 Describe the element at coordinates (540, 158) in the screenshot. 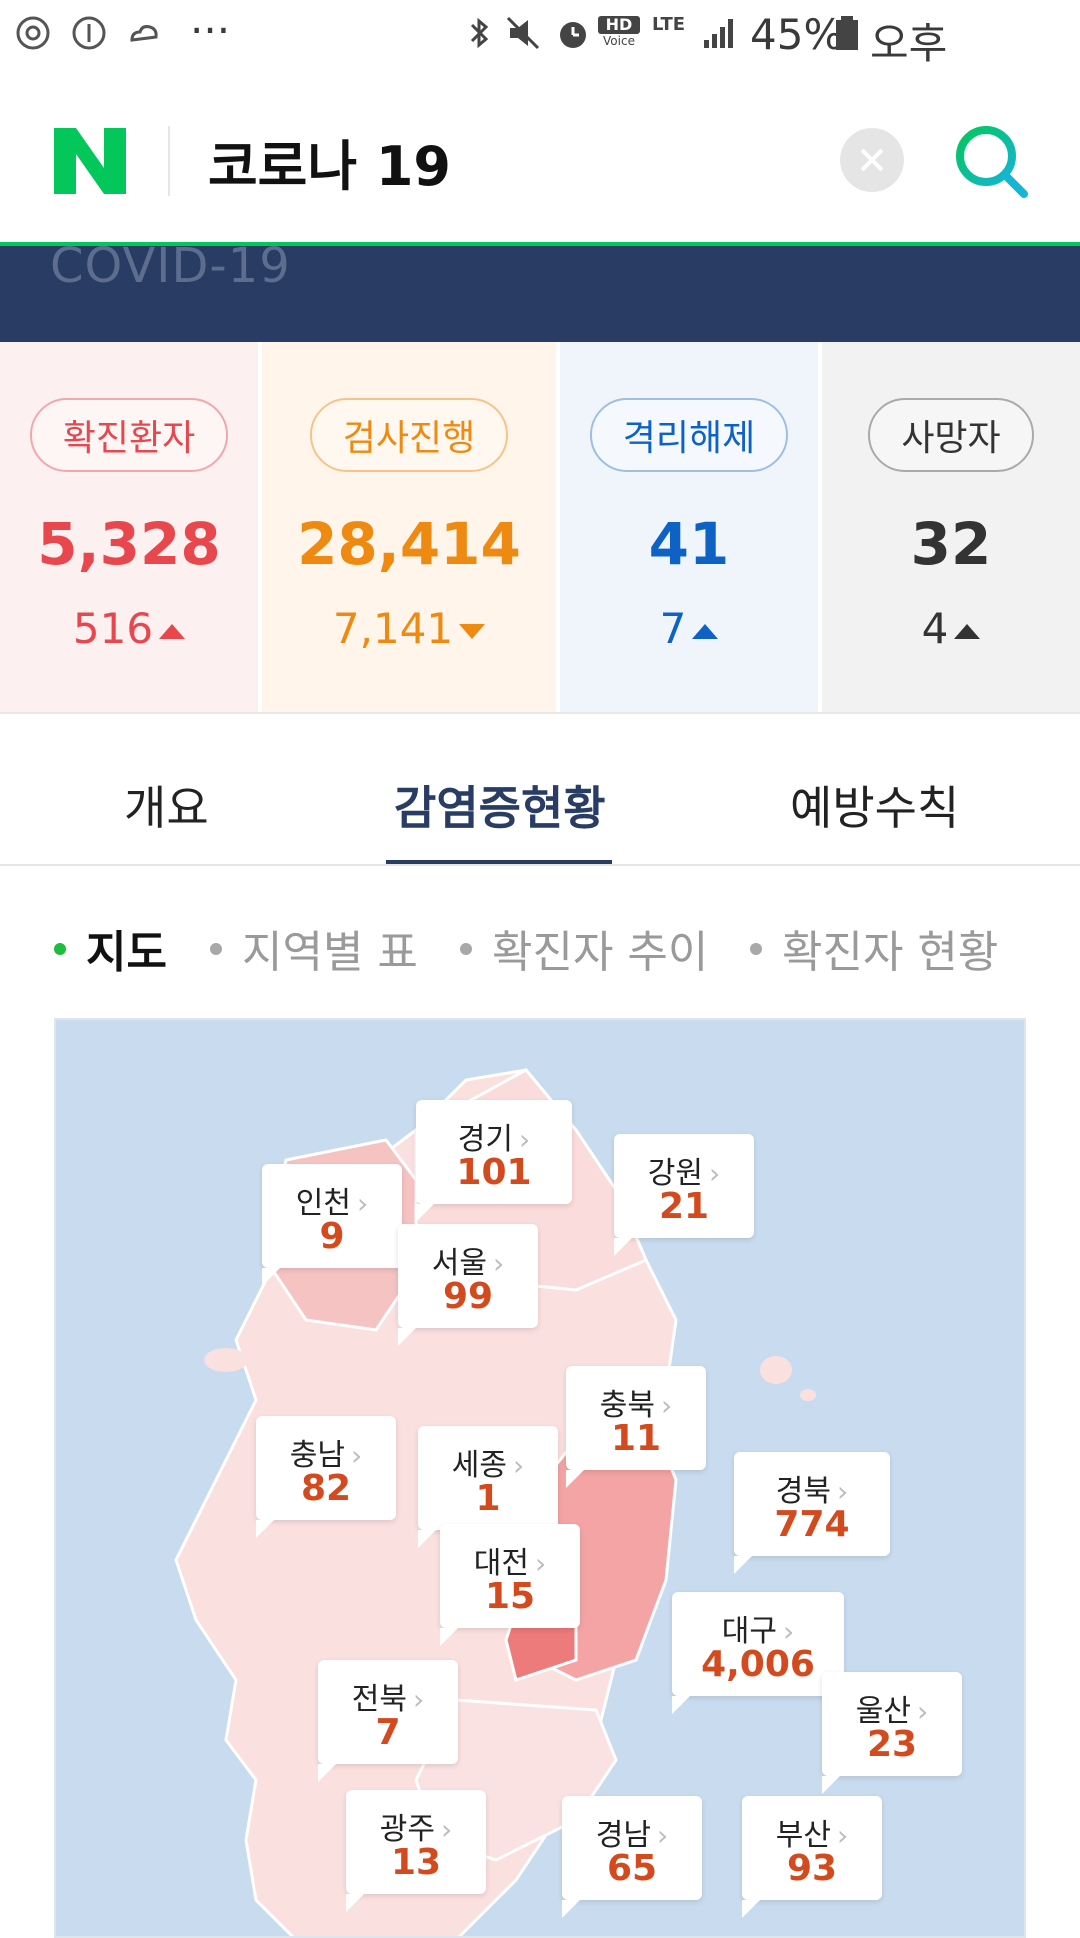

I see `search-header: 코로나 19` at that location.